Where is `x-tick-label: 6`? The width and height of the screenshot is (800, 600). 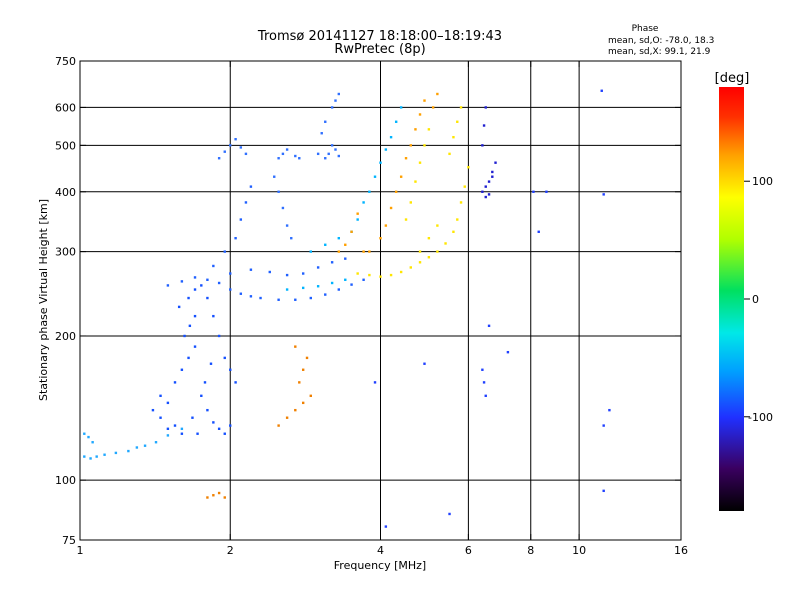 x-tick-label: 6 is located at coordinates (468, 550).